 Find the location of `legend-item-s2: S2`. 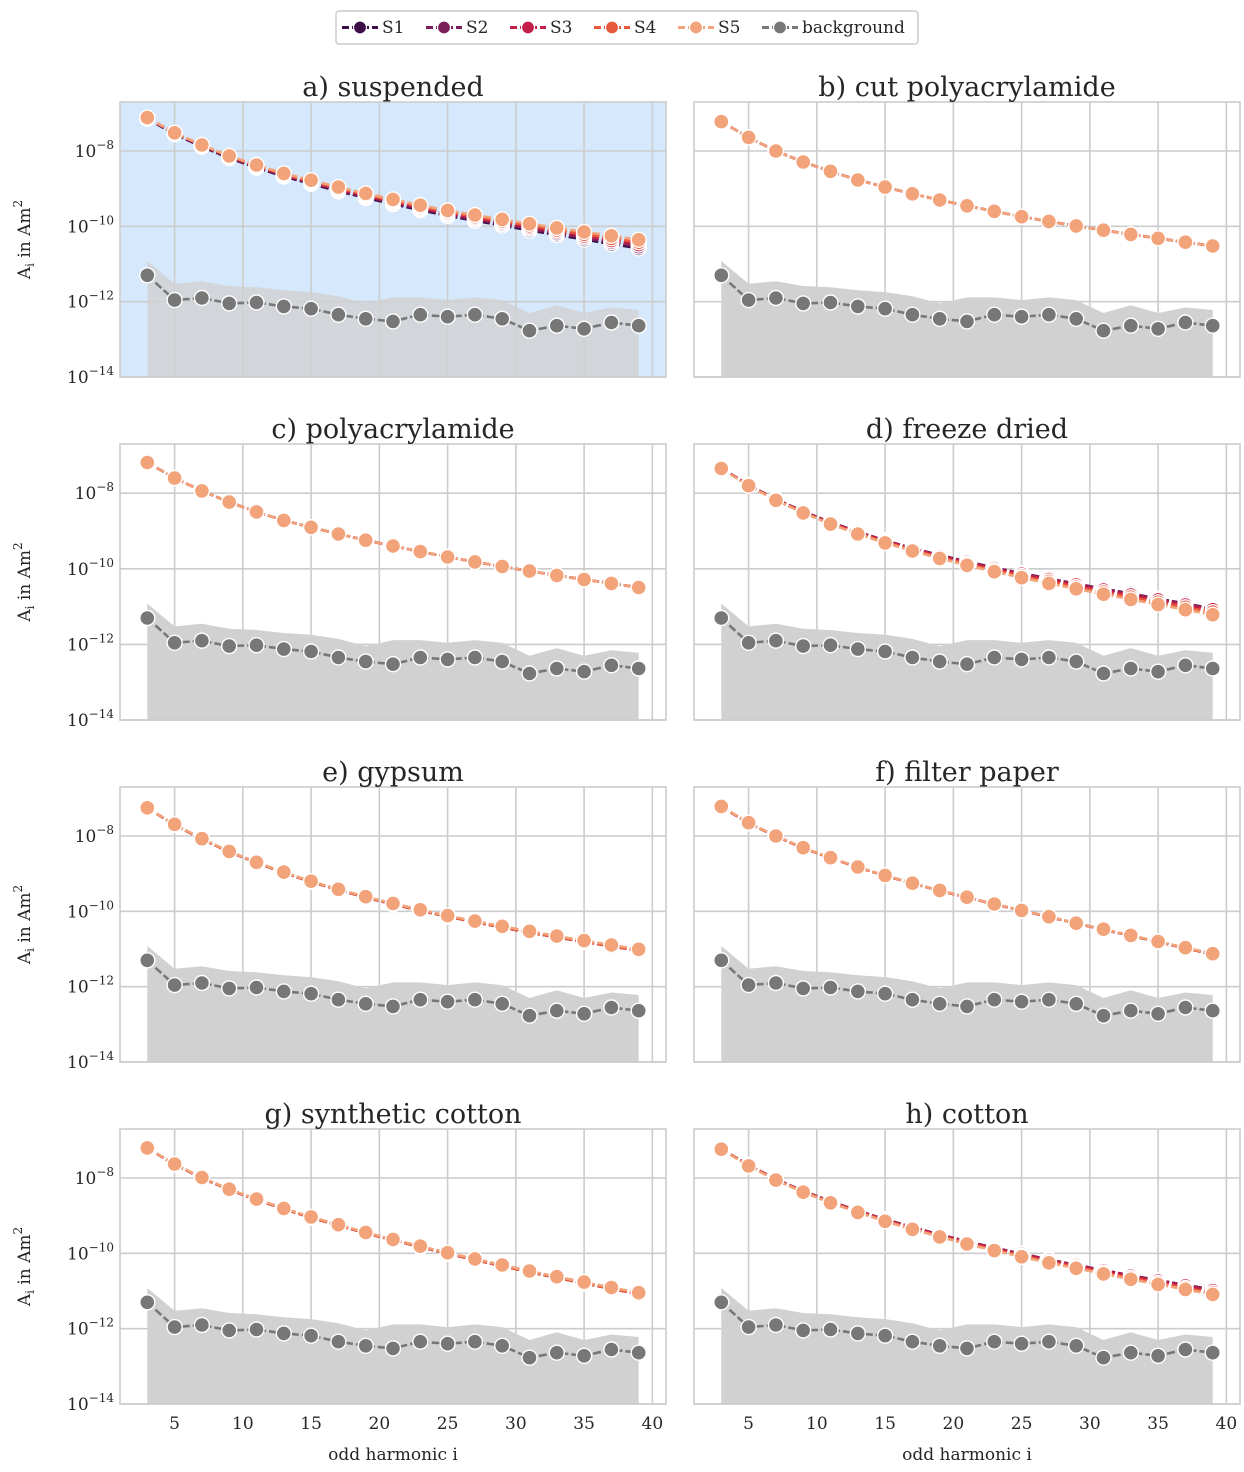

legend-item-s2: S2 is located at coordinates (457, 28).